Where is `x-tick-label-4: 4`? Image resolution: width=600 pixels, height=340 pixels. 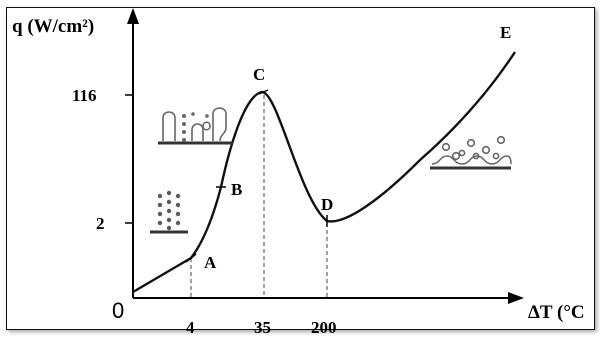
x-tick-label-4: 4 is located at coordinates (190, 327).